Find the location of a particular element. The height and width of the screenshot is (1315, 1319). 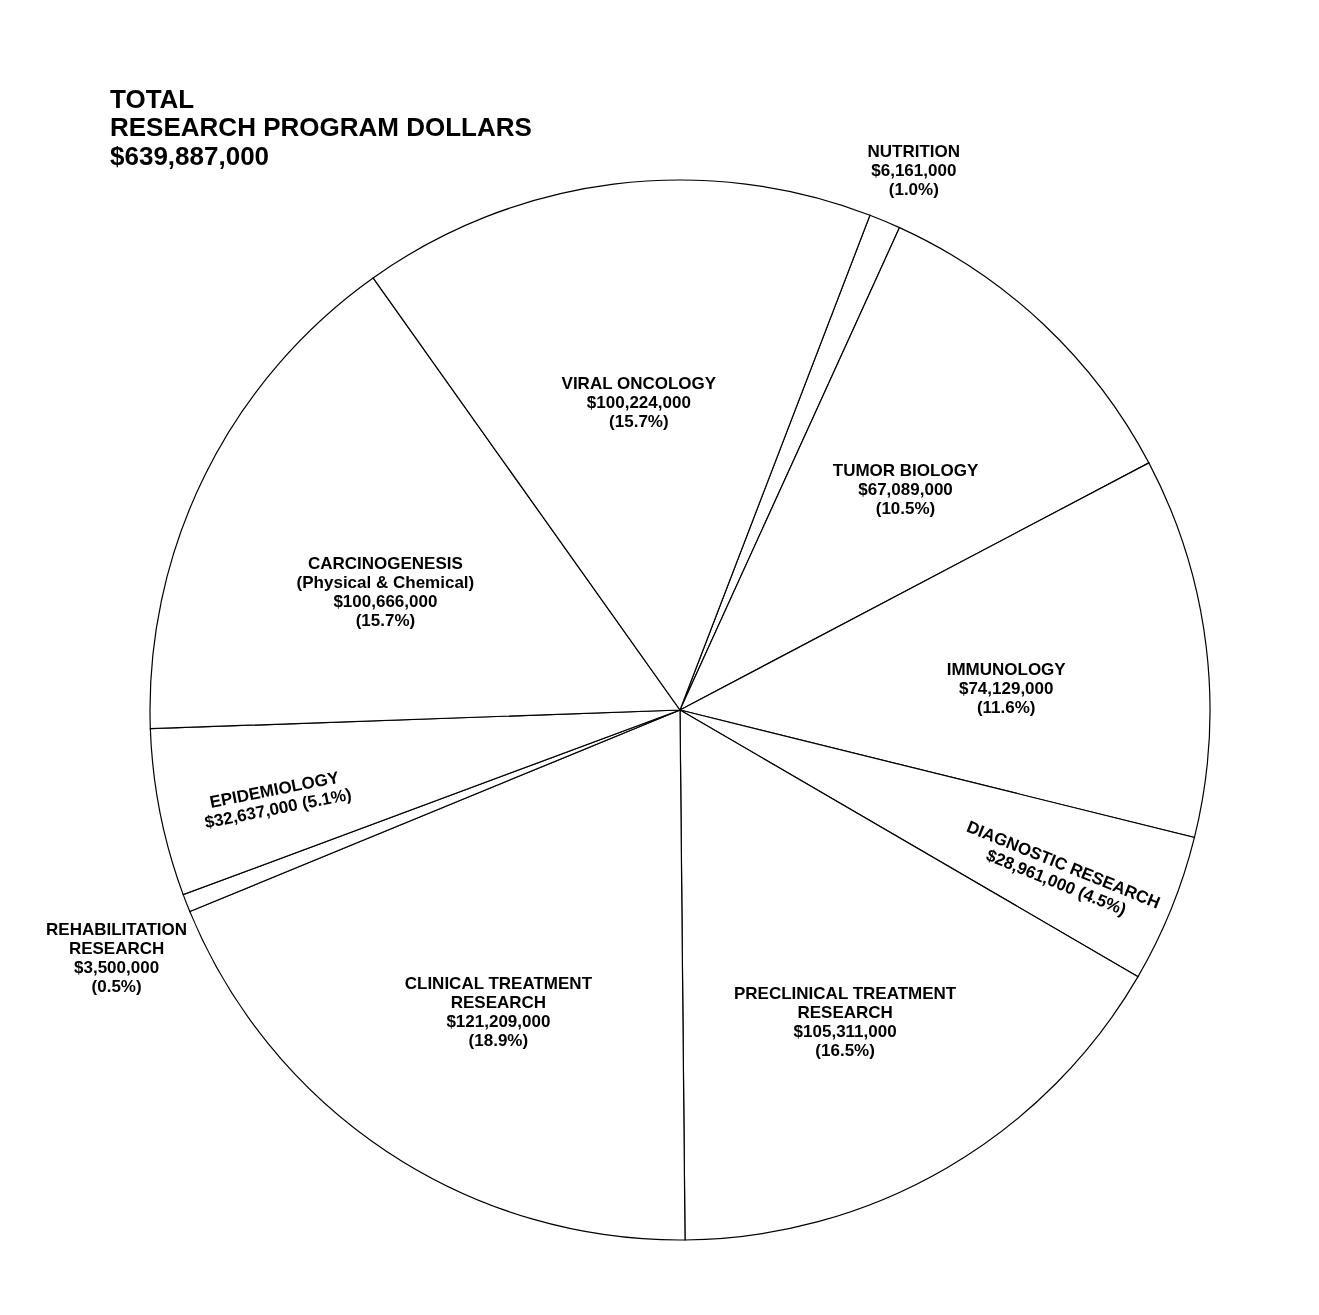

slice-label: REHABILITATION RESEARCH is located at coordinates (117, 939).